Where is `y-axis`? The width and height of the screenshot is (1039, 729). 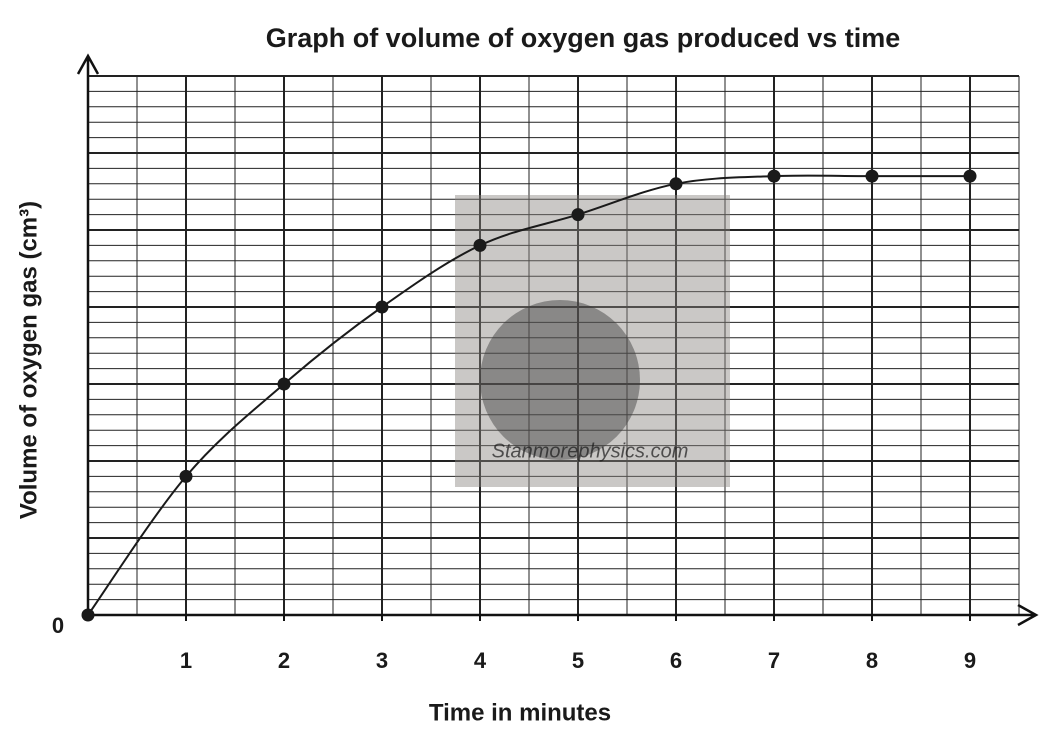
y-axis is located at coordinates (88, 334).